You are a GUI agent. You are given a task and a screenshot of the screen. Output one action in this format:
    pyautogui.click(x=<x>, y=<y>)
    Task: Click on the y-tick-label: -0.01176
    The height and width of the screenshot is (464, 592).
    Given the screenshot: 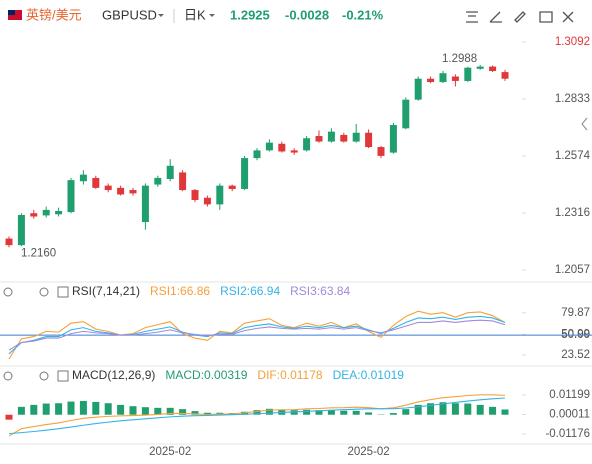 What is the action you would take?
    pyautogui.click(x=567, y=434)
    